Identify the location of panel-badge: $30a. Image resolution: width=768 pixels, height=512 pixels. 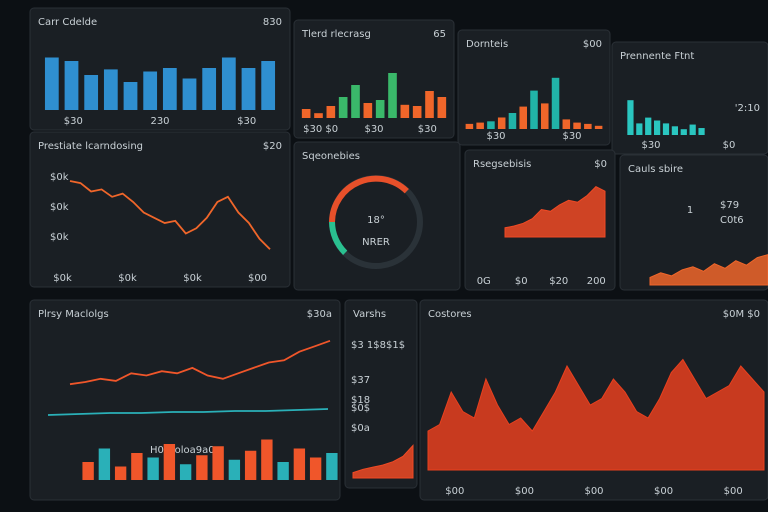
(319, 314).